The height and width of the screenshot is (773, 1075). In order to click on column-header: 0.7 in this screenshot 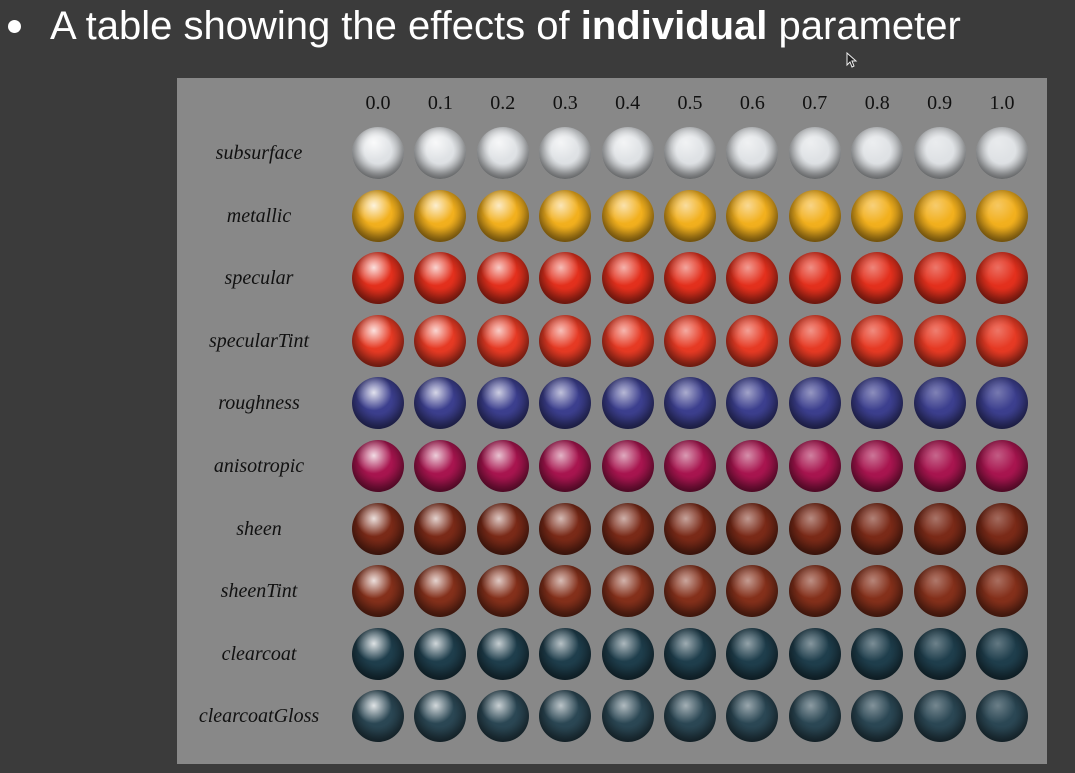, I will do `click(815, 103)`.